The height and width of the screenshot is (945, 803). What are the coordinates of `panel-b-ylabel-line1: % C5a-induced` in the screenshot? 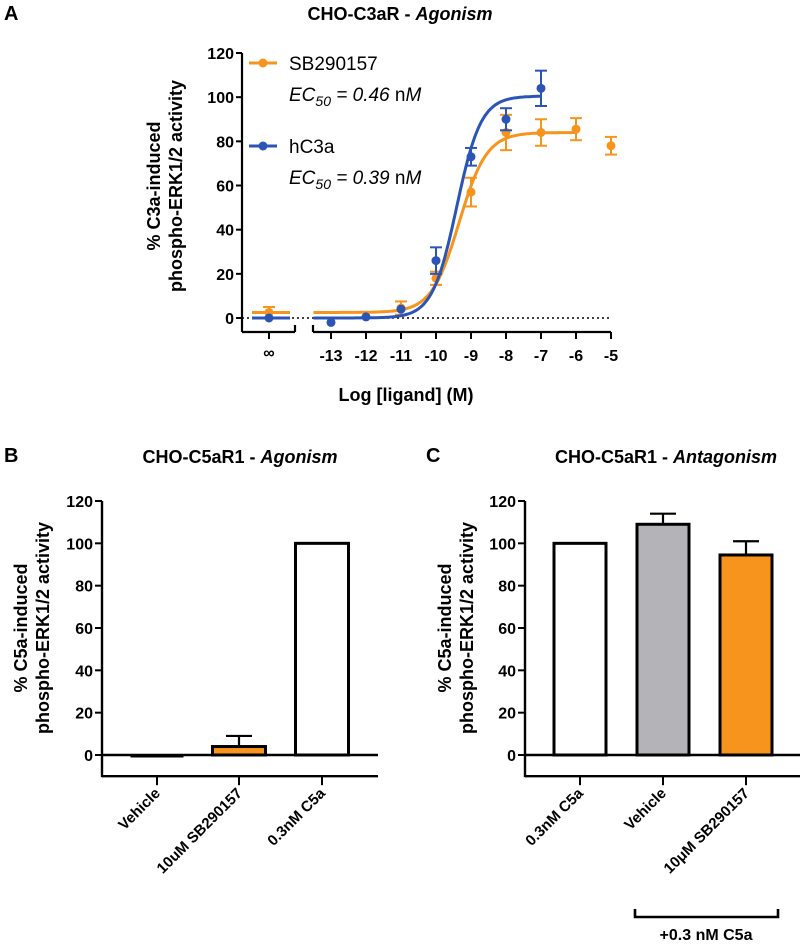 It's located at (21, 627).